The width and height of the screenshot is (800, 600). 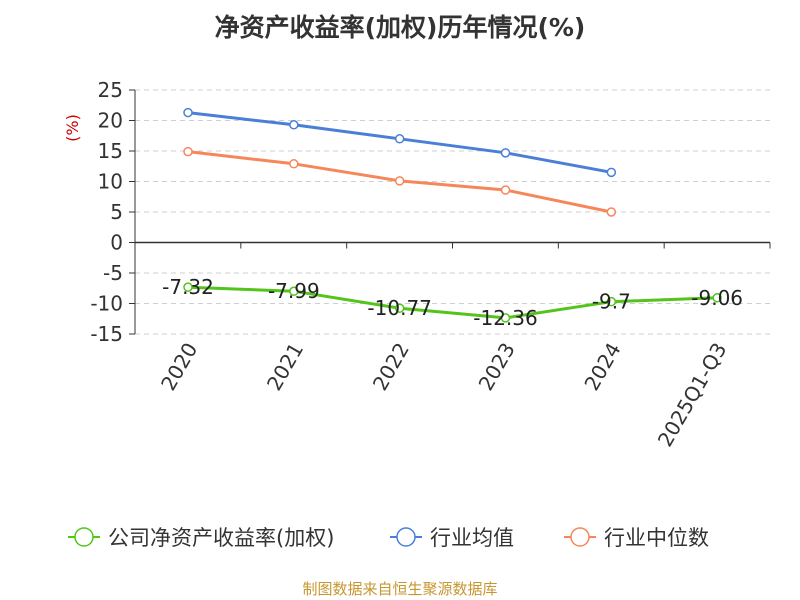 What do you see at coordinates (110, 151) in the screenshot?
I see `y-tick-label: 15` at bounding box center [110, 151].